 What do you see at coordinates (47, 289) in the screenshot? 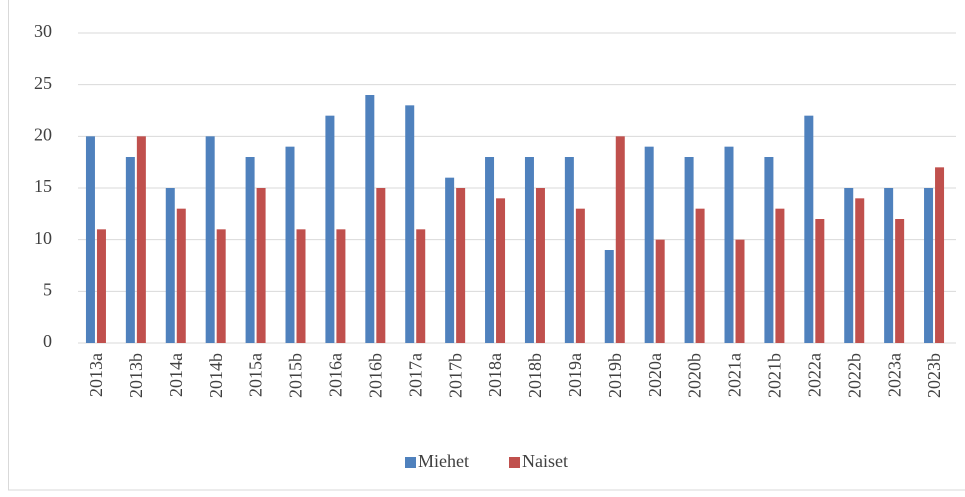
I see `y-tick-label: 5` at bounding box center [47, 289].